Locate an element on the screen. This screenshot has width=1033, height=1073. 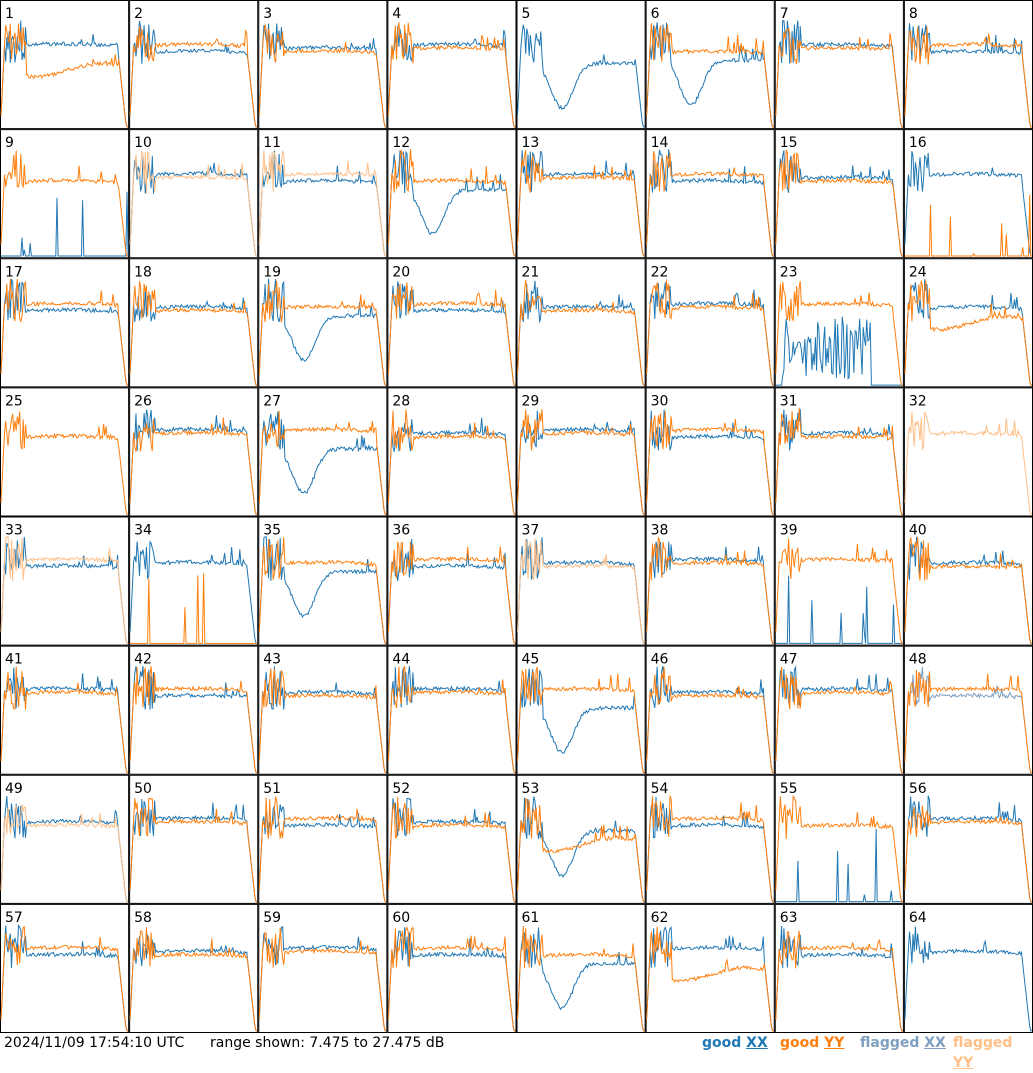
panel-21: 21 is located at coordinates (581, 323).